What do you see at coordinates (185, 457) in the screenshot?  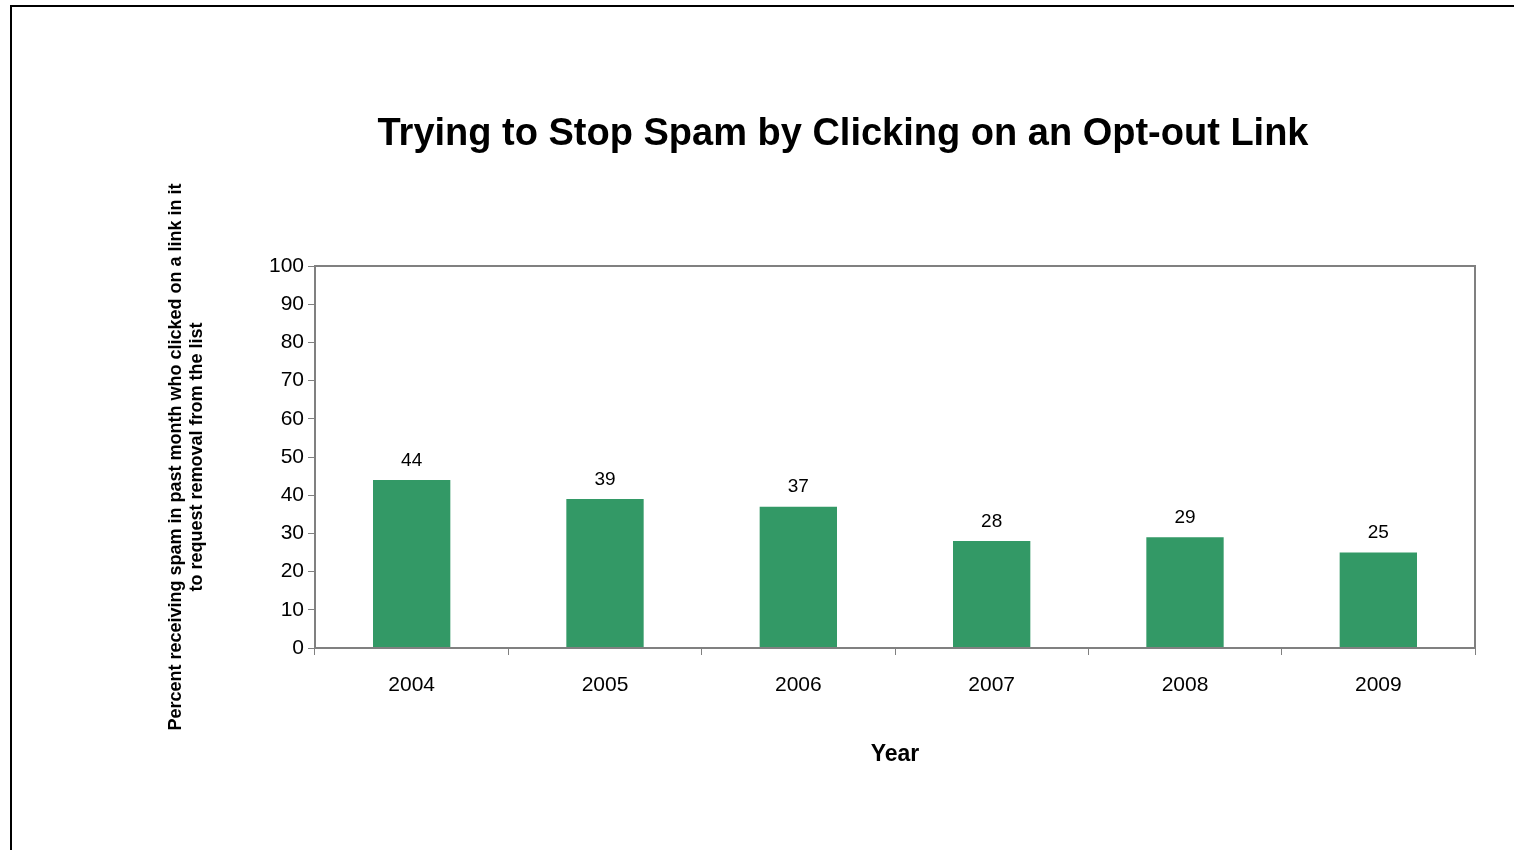 I see `y-axis-title: Percent receiving spam in past month who clicked on a link in it to request removal from the list` at bounding box center [185, 457].